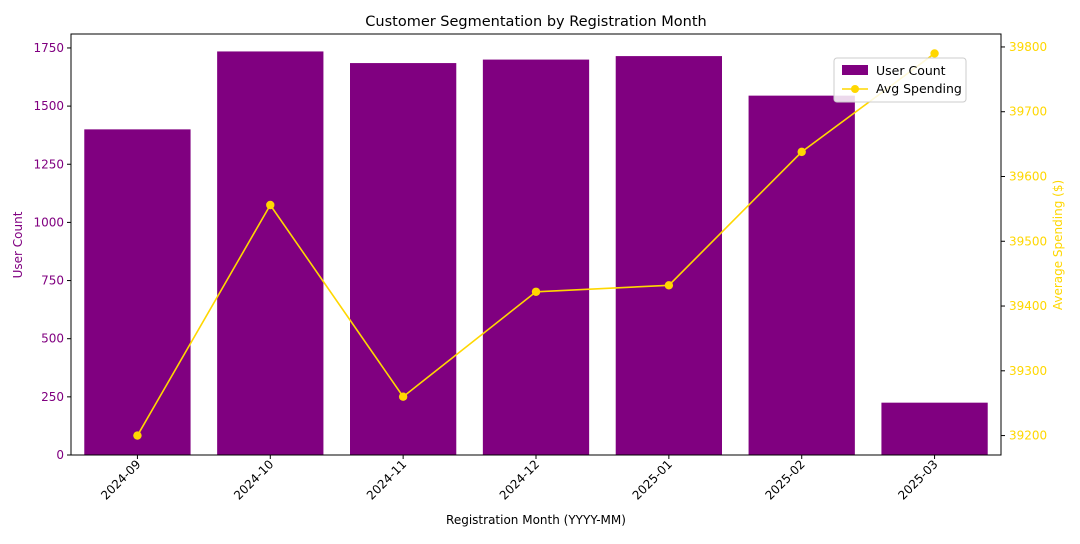 This screenshot has height=544, width=1080. Describe the element at coordinates (120, 479) in the screenshot. I see `x-tick-label: 2024-09` at that location.